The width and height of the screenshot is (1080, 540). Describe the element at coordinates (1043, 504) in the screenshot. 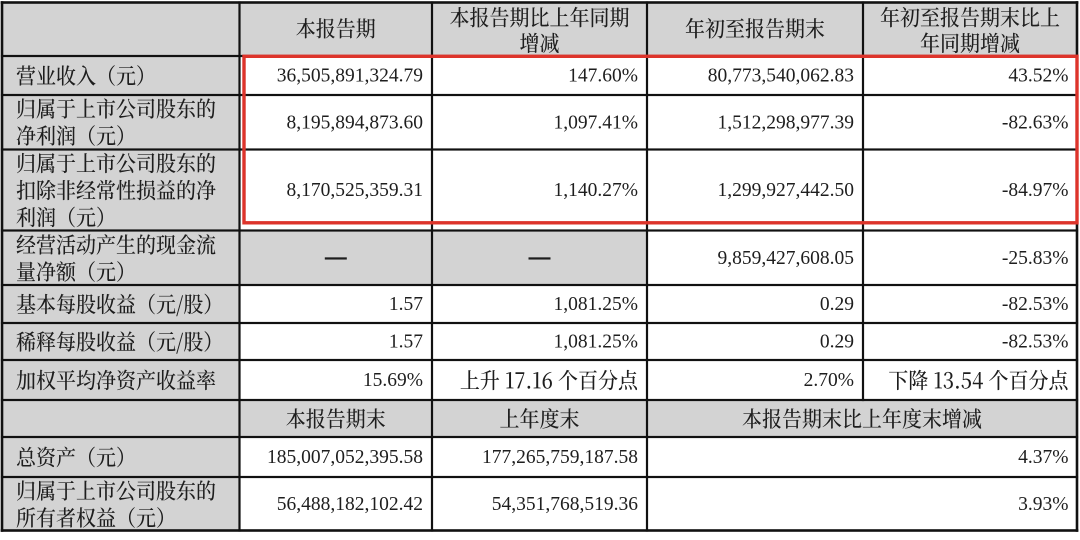

I see `svg-text: 3.93%` at that location.